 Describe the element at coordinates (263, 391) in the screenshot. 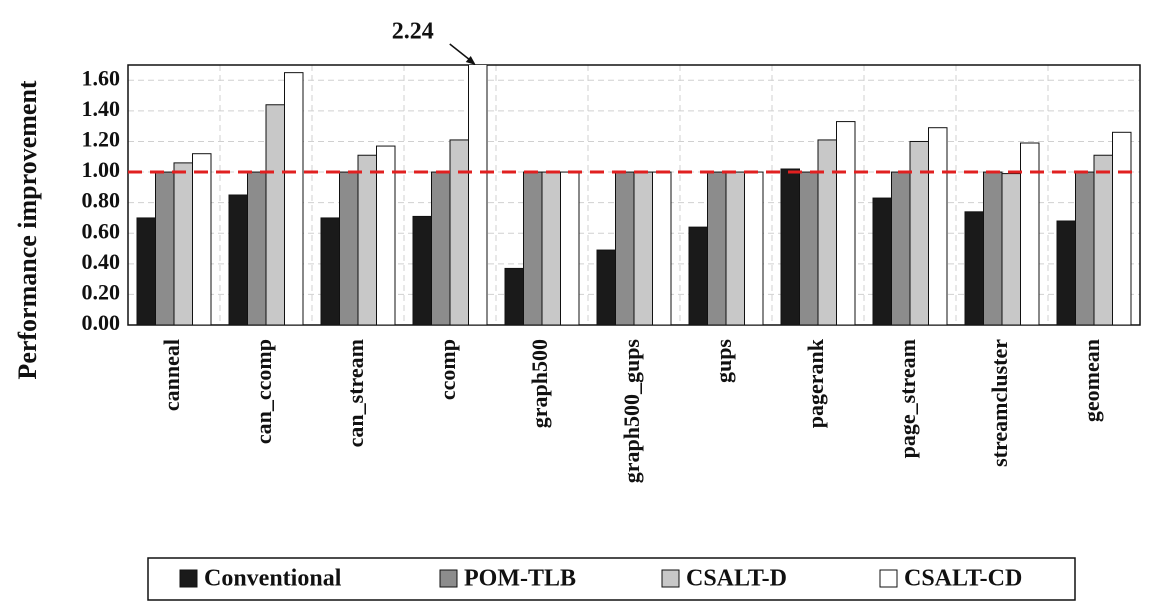

I see `x-tick-label: can_ccomp` at that location.